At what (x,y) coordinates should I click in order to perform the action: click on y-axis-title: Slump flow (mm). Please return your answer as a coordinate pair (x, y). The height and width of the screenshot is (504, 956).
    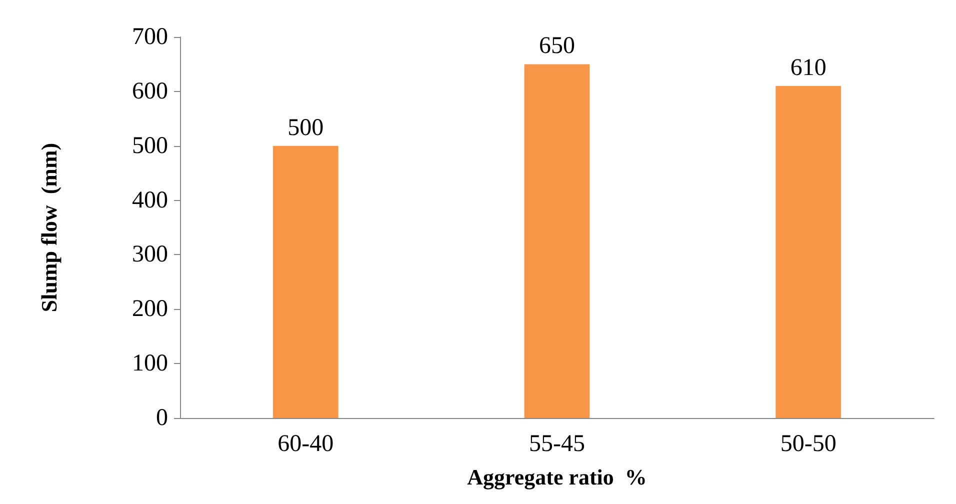
    Looking at the image, I should click on (49, 227).